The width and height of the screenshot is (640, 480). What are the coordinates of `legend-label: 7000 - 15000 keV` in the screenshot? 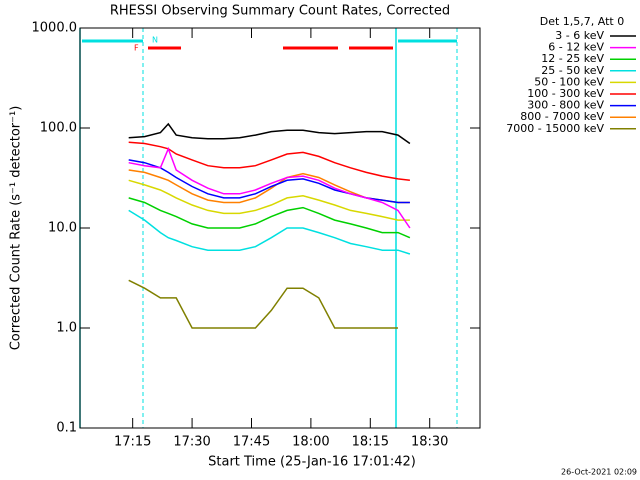 It's located at (555, 128).